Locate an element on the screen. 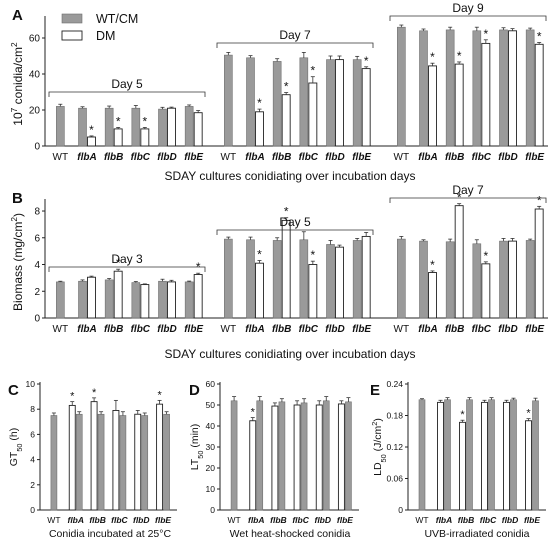 Image resolution: width=550 pixels, height=545 pixels. y-tick-label: 6 is located at coordinates (32, 434).